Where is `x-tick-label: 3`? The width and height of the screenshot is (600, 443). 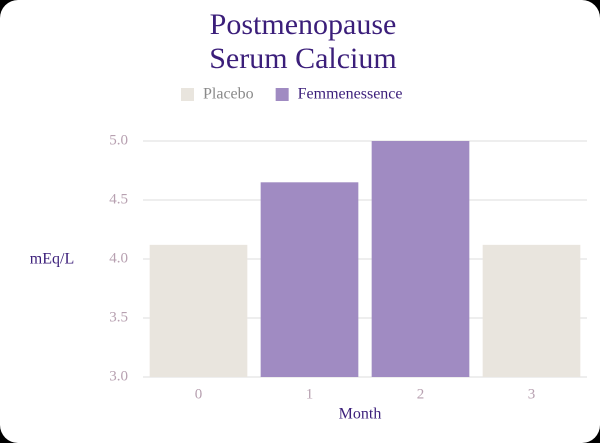
x-tick-label: 3 is located at coordinates (532, 394).